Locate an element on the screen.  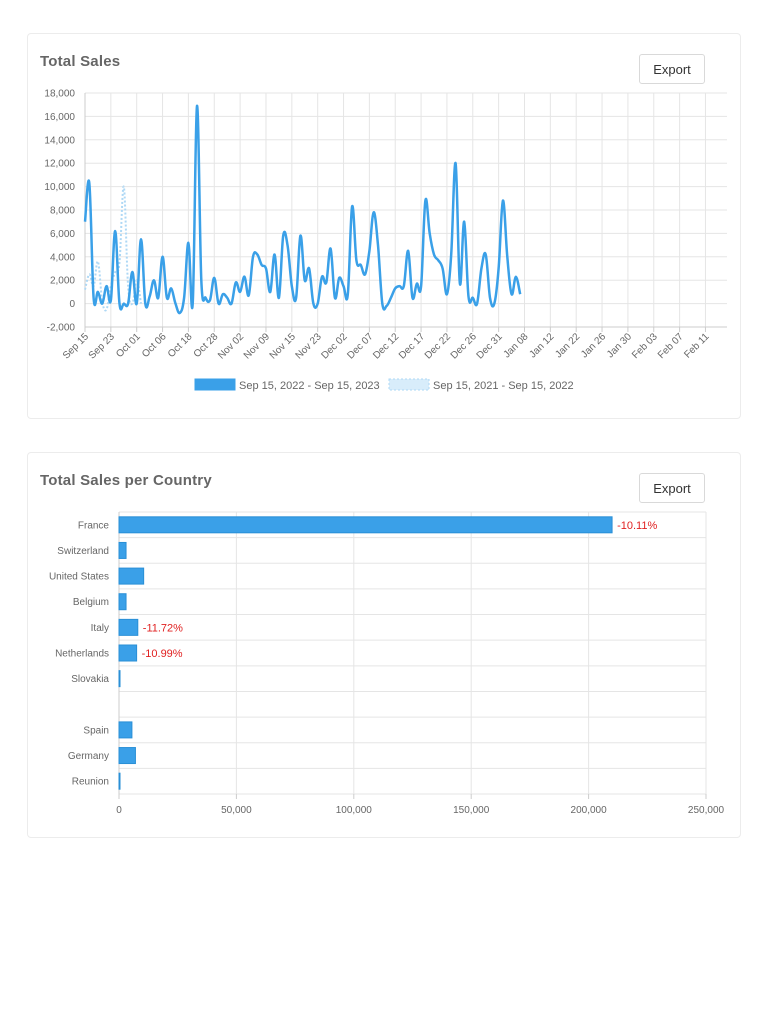
x-tick-label: Jan 30 is located at coordinates (619, 345).